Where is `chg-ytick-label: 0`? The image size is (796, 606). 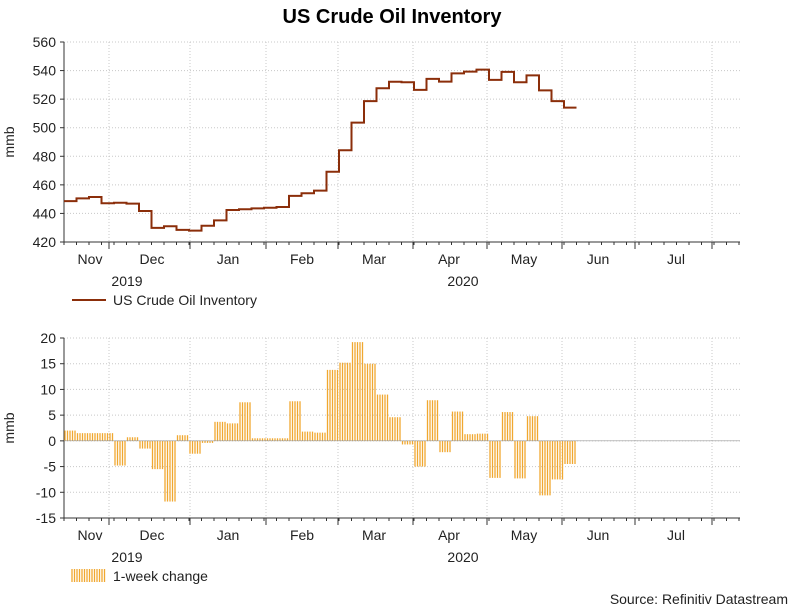
chg-ytick-label: 0 is located at coordinates (52, 441).